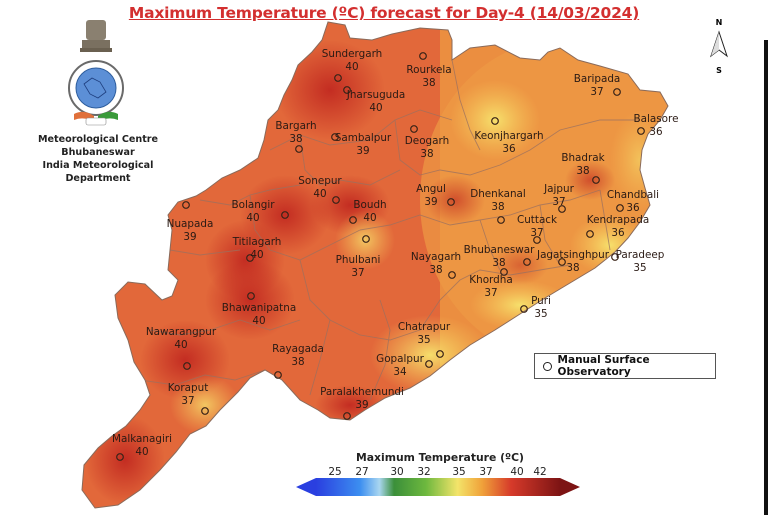 Image resolution: width=768 pixels, height=515 pixels. Describe the element at coordinates (257, 248) in the screenshot. I see `station-label: Titilagarh 40` at that location.